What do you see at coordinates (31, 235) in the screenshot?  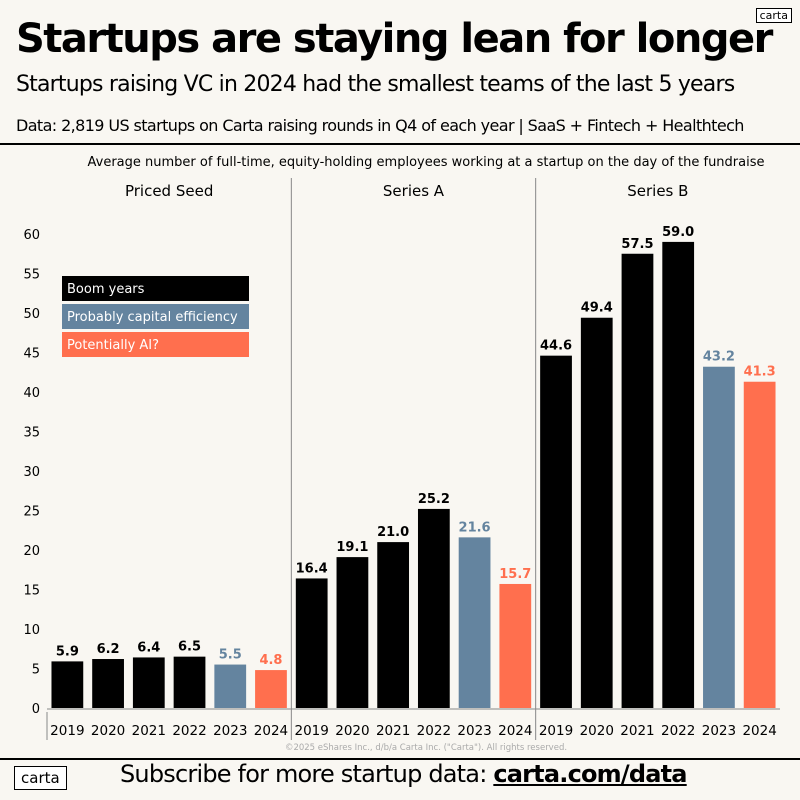 I see `y-tick-label: 60` at bounding box center [31, 235].